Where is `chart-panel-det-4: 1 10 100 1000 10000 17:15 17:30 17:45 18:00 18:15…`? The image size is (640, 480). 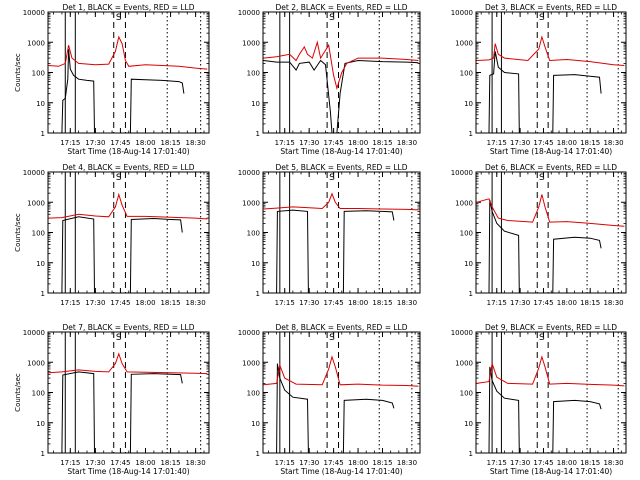 chart-panel-det-4: 1 10 100 1000 10000 17:15 17:30 17:45 18:00 18:15… is located at coordinates (112, 235).